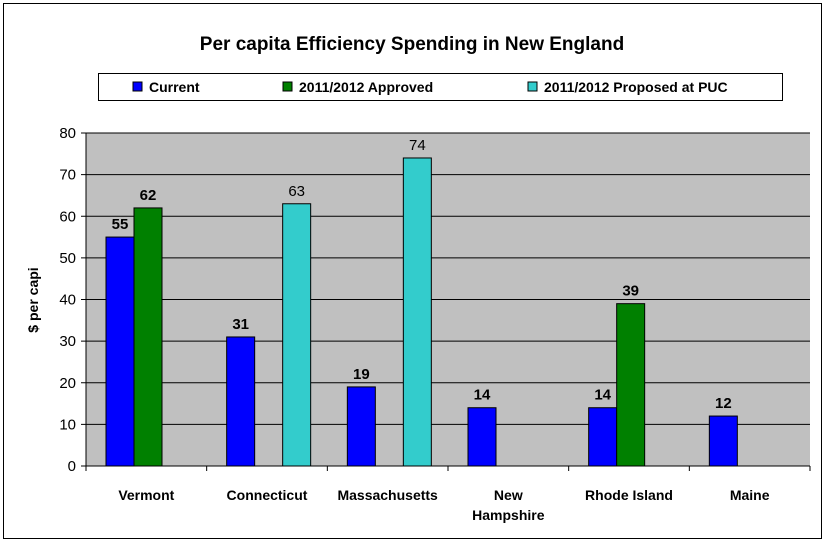 This screenshot has width=825, height=542. I want to click on data-label: 62, so click(148, 195).